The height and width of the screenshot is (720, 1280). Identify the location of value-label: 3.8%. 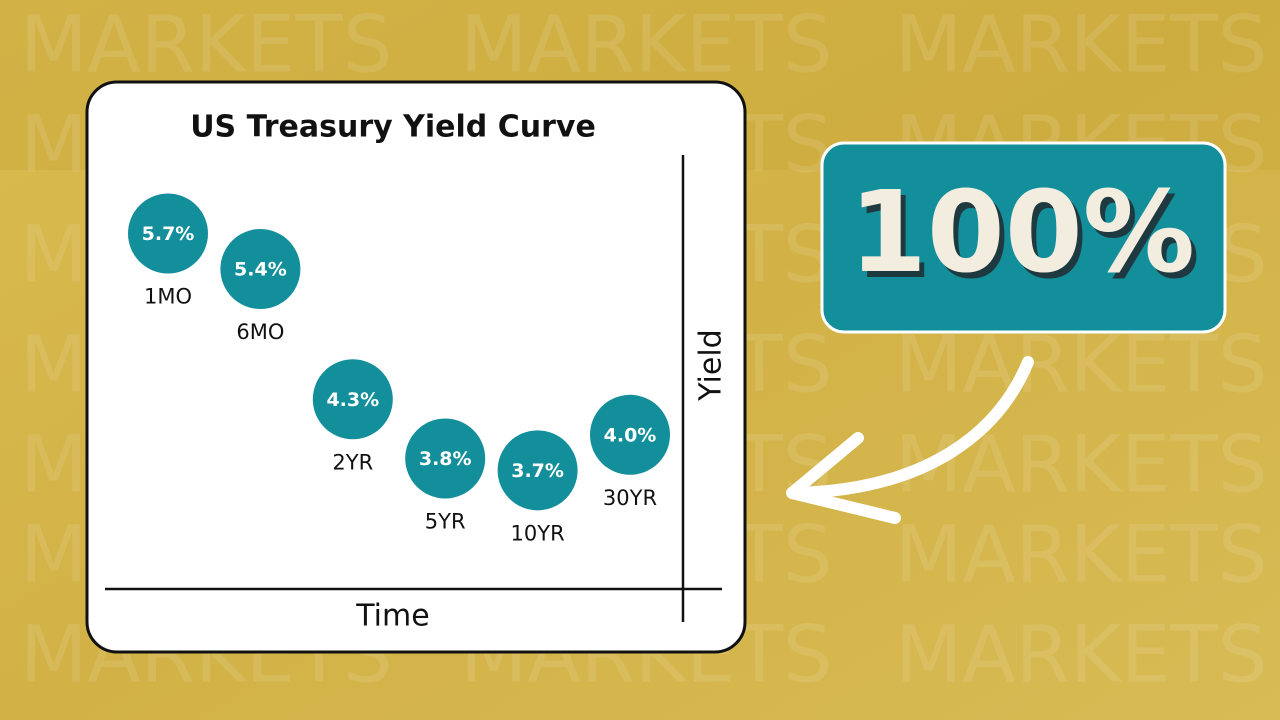
(445, 459).